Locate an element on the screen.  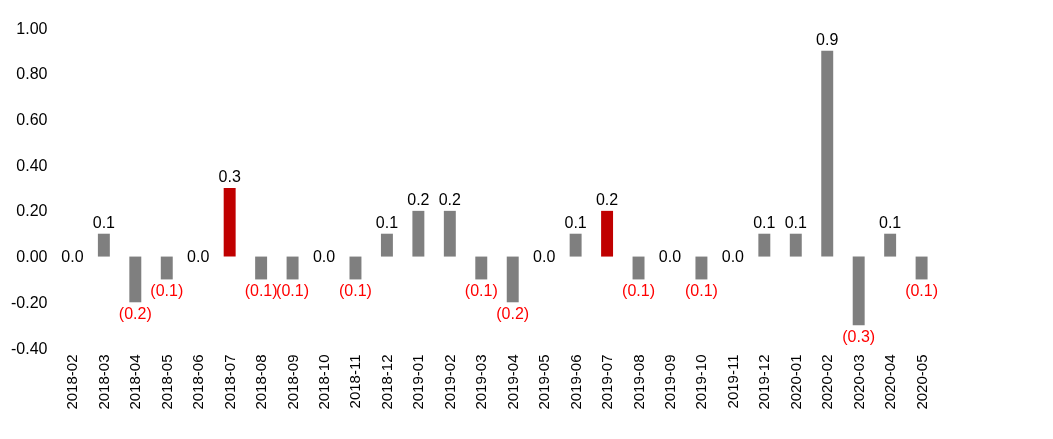
x-tick-label: 2019-07 is located at coordinates (607, 382).